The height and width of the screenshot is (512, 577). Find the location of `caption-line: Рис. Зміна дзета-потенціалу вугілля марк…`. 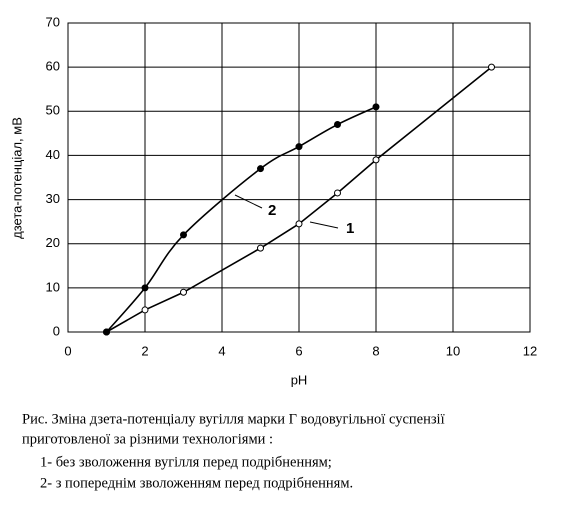

caption-line: Рис. Зміна дзета-потенціалу вугілля марк… is located at coordinates (233, 419).